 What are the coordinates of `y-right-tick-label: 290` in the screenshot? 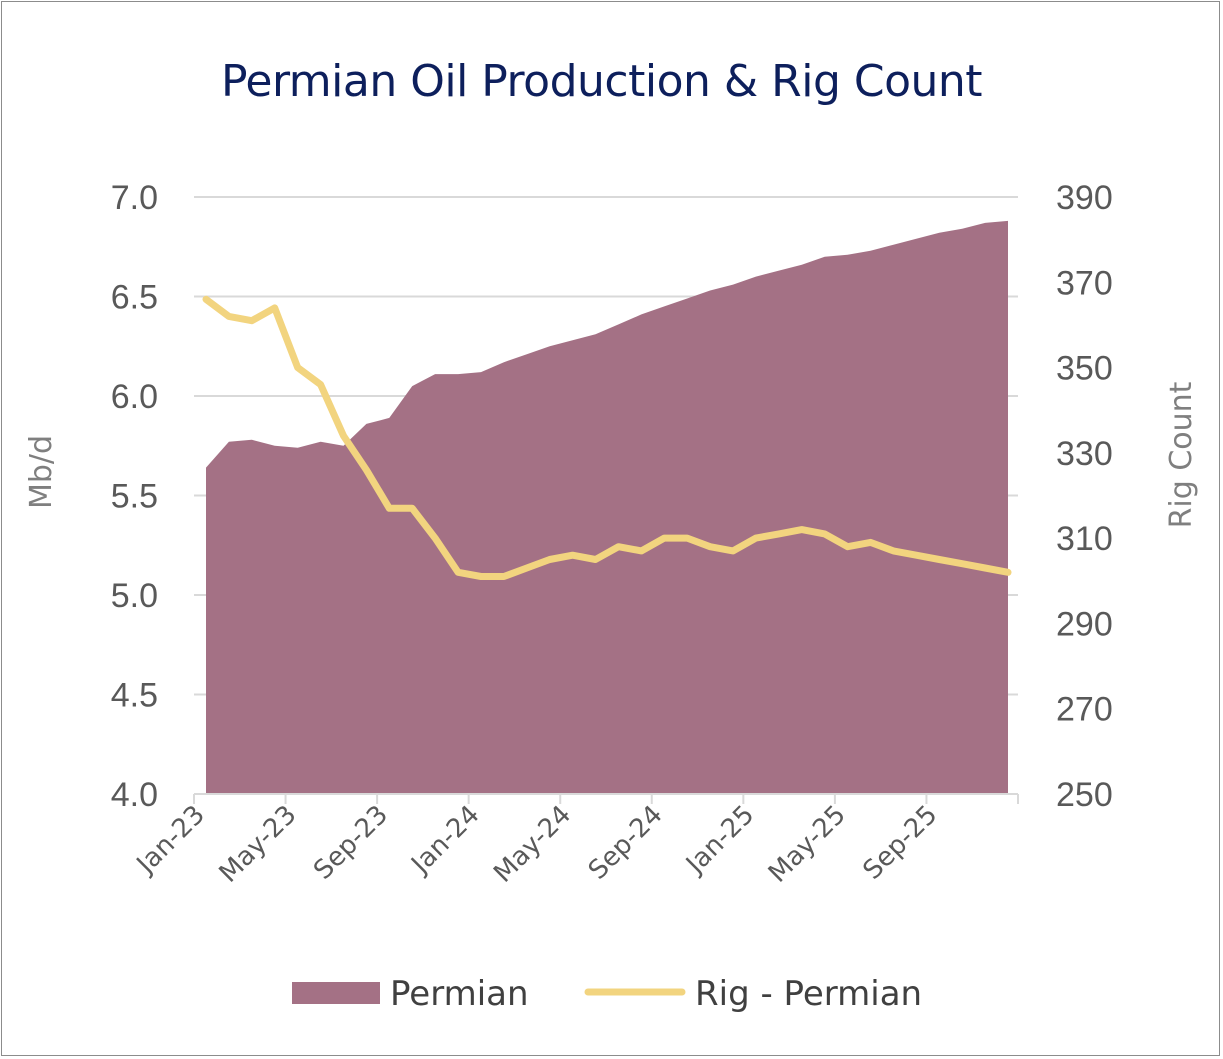 It's located at (1084, 624).